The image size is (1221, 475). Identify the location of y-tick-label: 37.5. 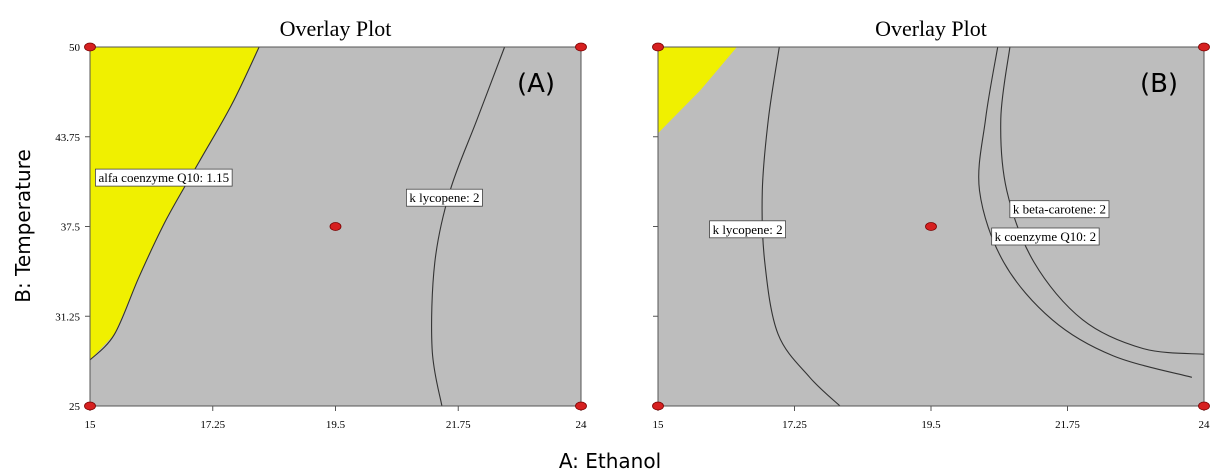
(71, 228).